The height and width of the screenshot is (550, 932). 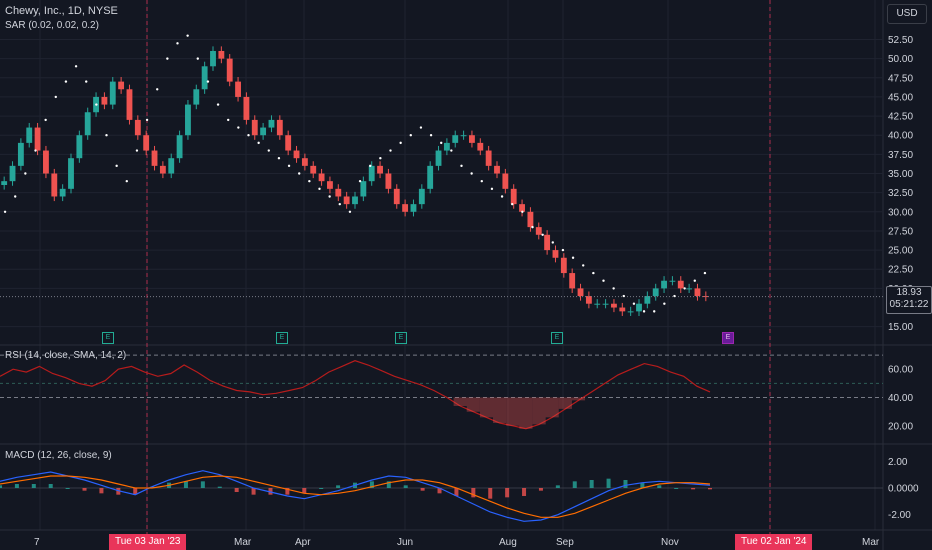 I want to click on price-tick: 52.50, so click(x=900, y=40).